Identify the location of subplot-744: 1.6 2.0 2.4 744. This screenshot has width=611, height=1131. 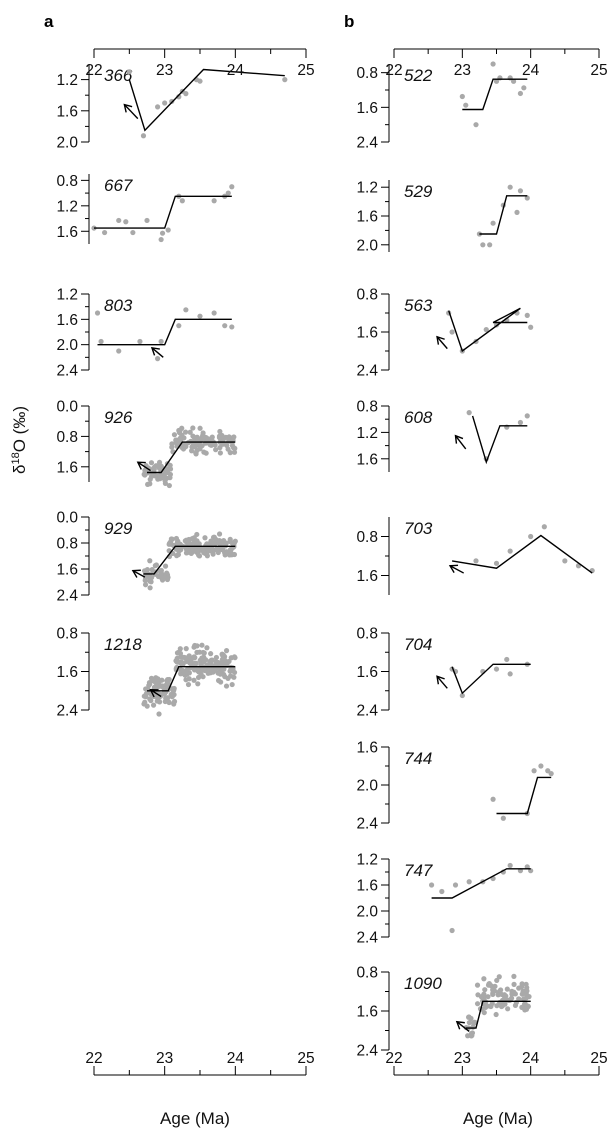
(455, 786).